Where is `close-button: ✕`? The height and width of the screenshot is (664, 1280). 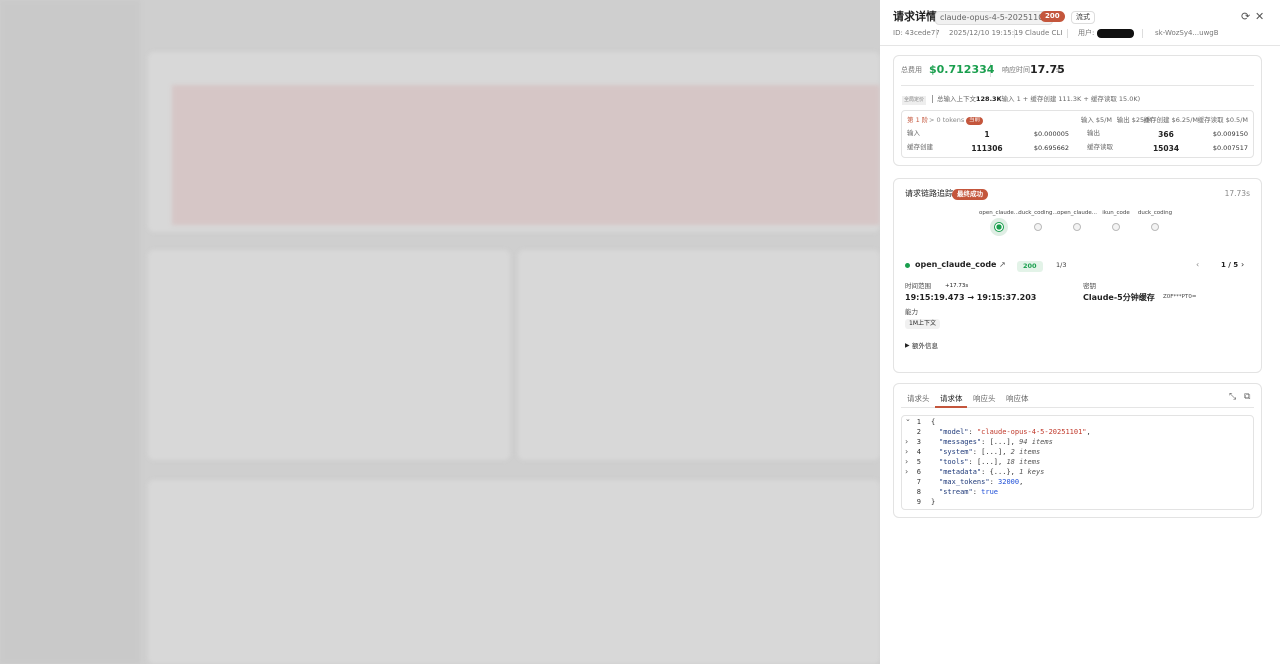
close-button: ✕ is located at coordinates (1260, 16).